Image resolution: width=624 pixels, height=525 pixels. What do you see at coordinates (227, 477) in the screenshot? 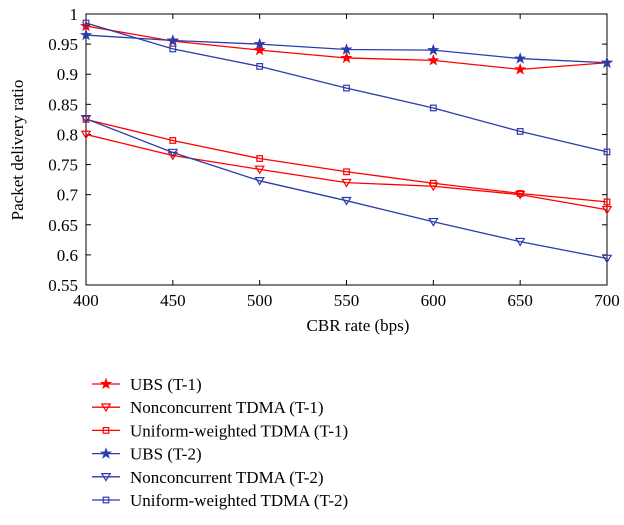
I see `legend-label: Nonconcurrent TDMA (T-2)` at bounding box center [227, 477].